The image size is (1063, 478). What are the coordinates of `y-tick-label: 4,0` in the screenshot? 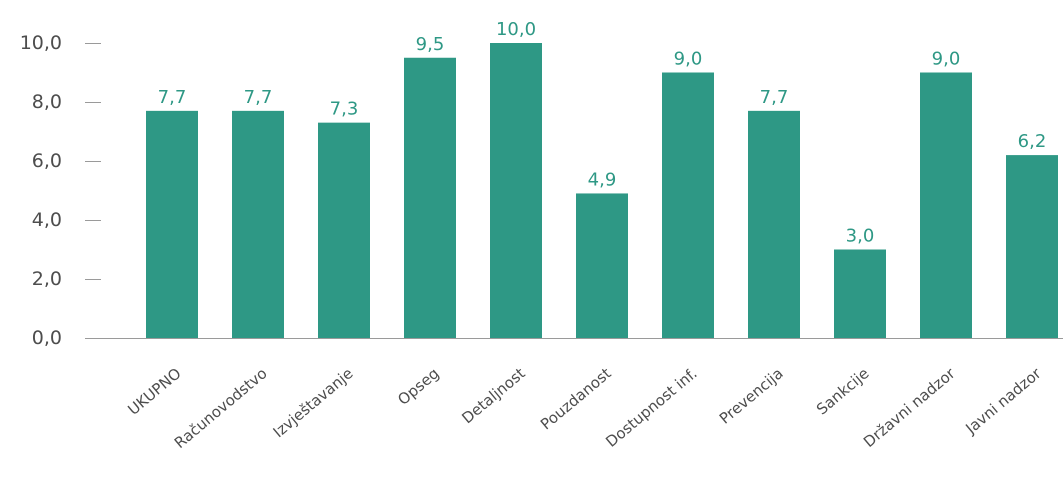 It's located at (47, 220).